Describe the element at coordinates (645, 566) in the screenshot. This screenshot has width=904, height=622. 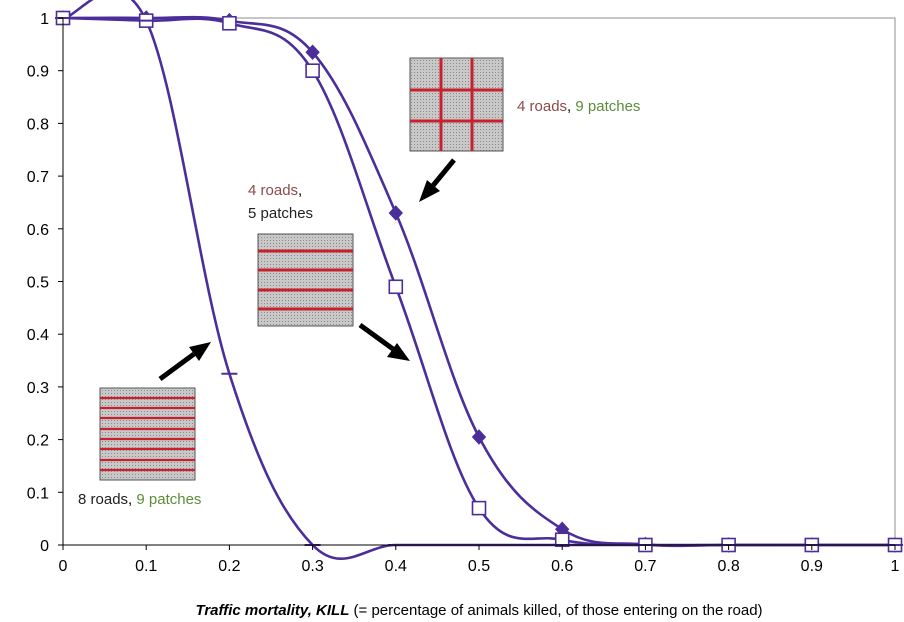
I see `x-tick-label: 0.7` at that location.